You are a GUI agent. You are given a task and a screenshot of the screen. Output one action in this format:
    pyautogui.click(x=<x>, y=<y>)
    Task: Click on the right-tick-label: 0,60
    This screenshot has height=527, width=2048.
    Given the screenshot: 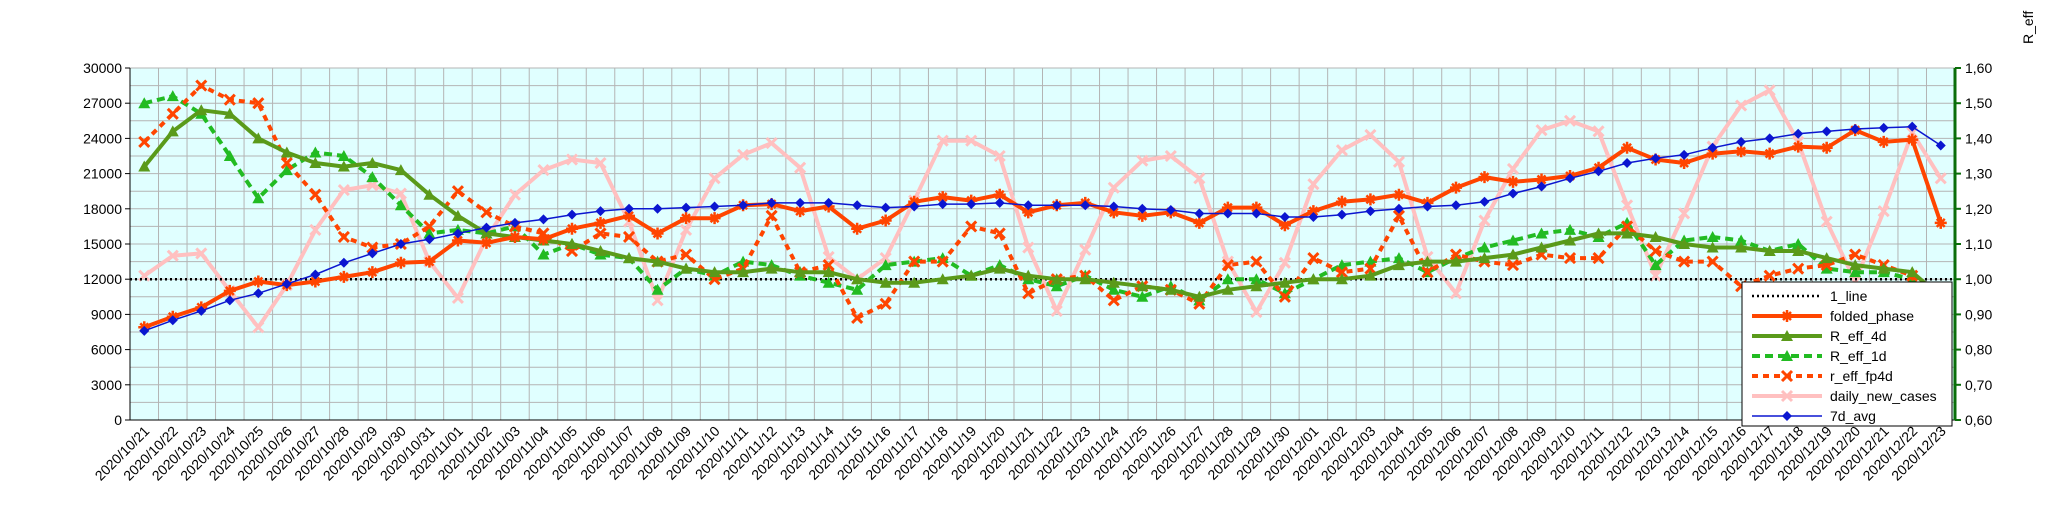 What is the action you would take?
    pyautogui.click(x=1978, y=420)
    